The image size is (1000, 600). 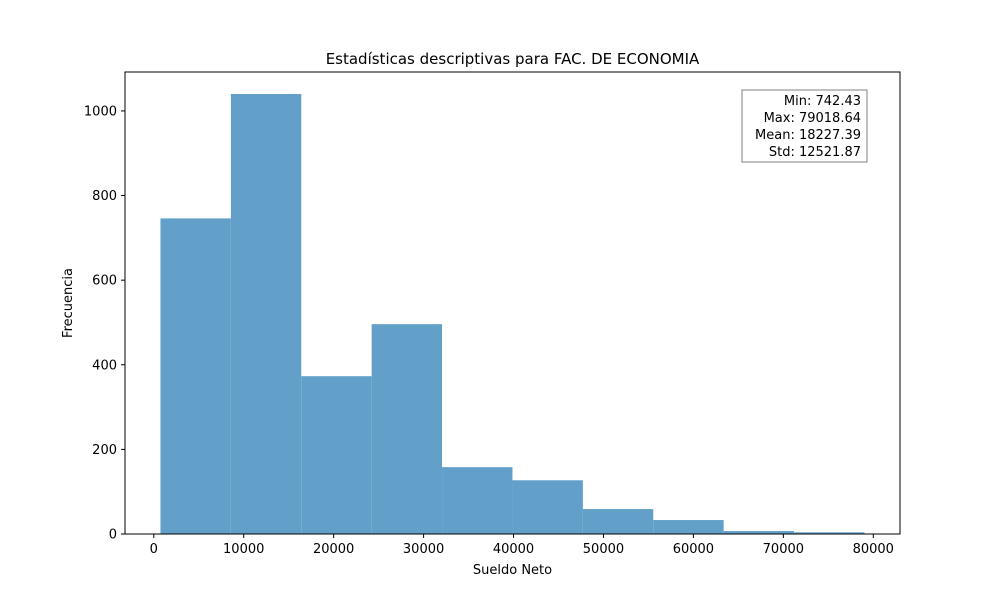 I want to click on y-tick-label-1: 200, so click(x=104, y=450).